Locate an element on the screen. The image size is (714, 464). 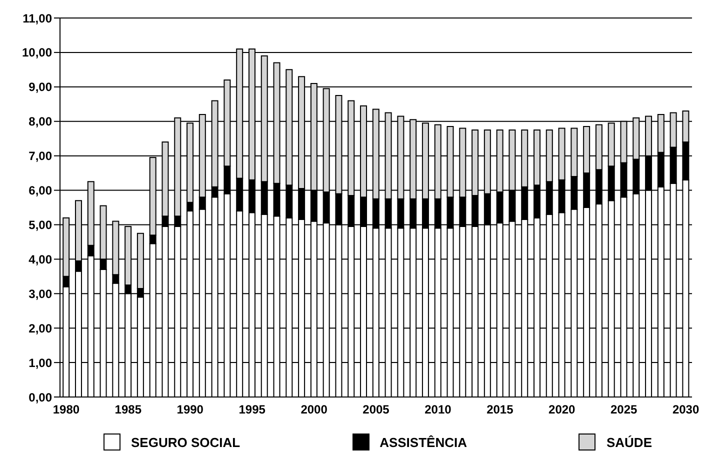
y-tick-label: 0,00 is located at coordinates (40, 397).